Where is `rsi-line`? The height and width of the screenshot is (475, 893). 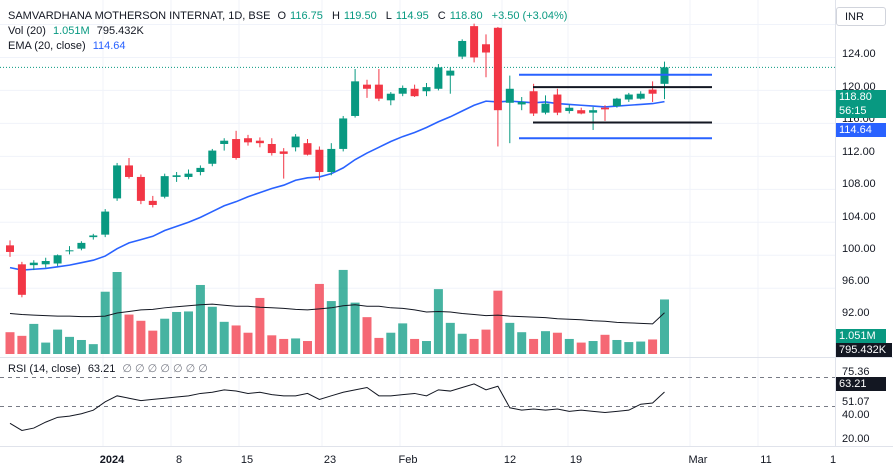 rsi-line is located at coordinates (337, 407).